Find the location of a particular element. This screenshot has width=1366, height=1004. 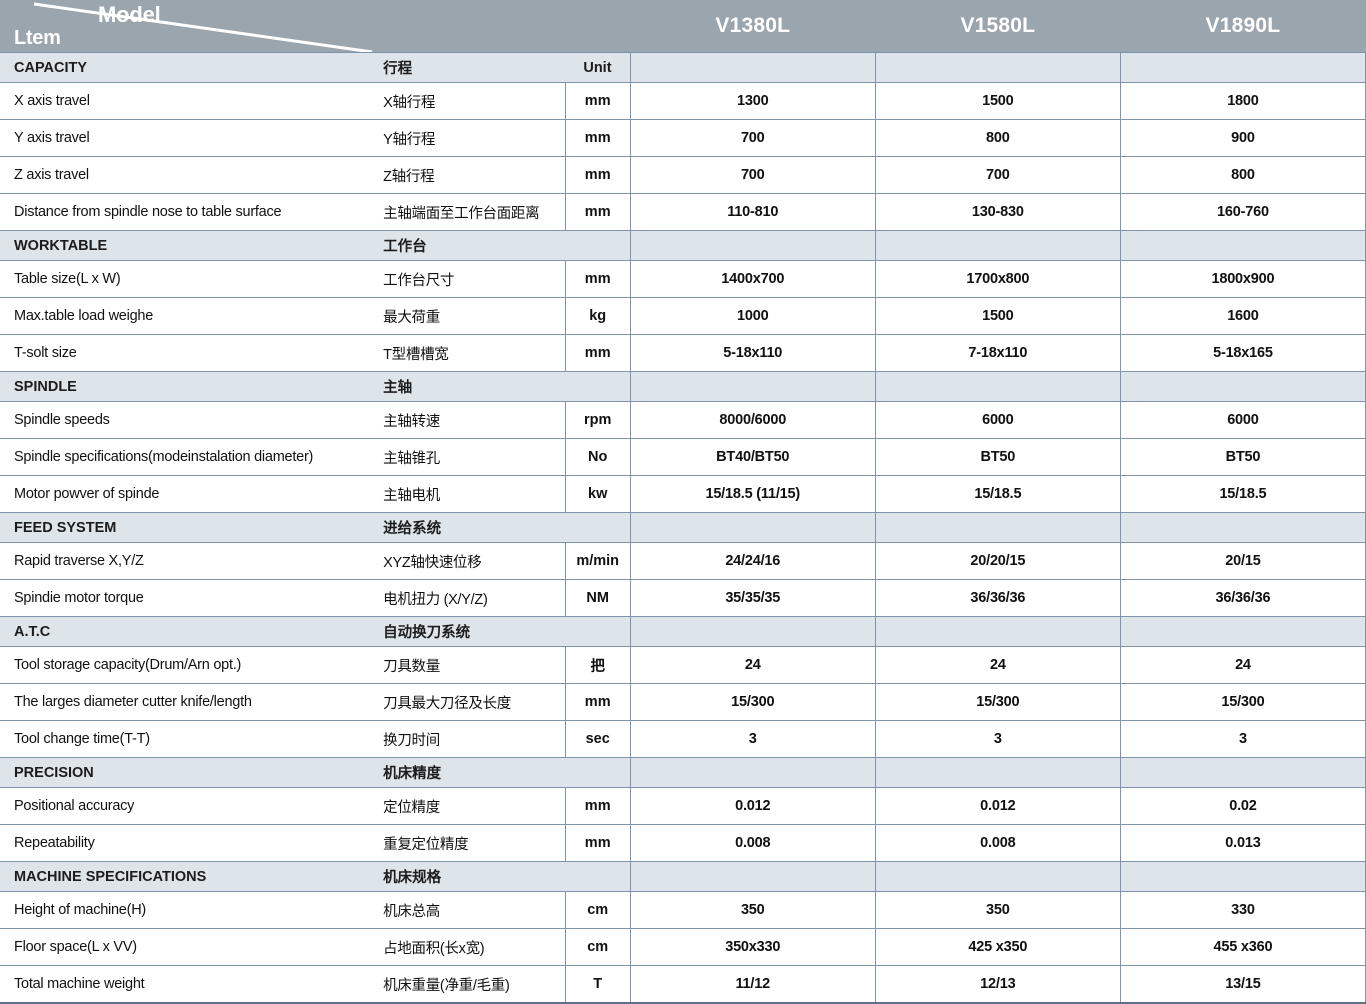

spec-value-model-3: 455 x360 is located at coordinates (1242, 947).